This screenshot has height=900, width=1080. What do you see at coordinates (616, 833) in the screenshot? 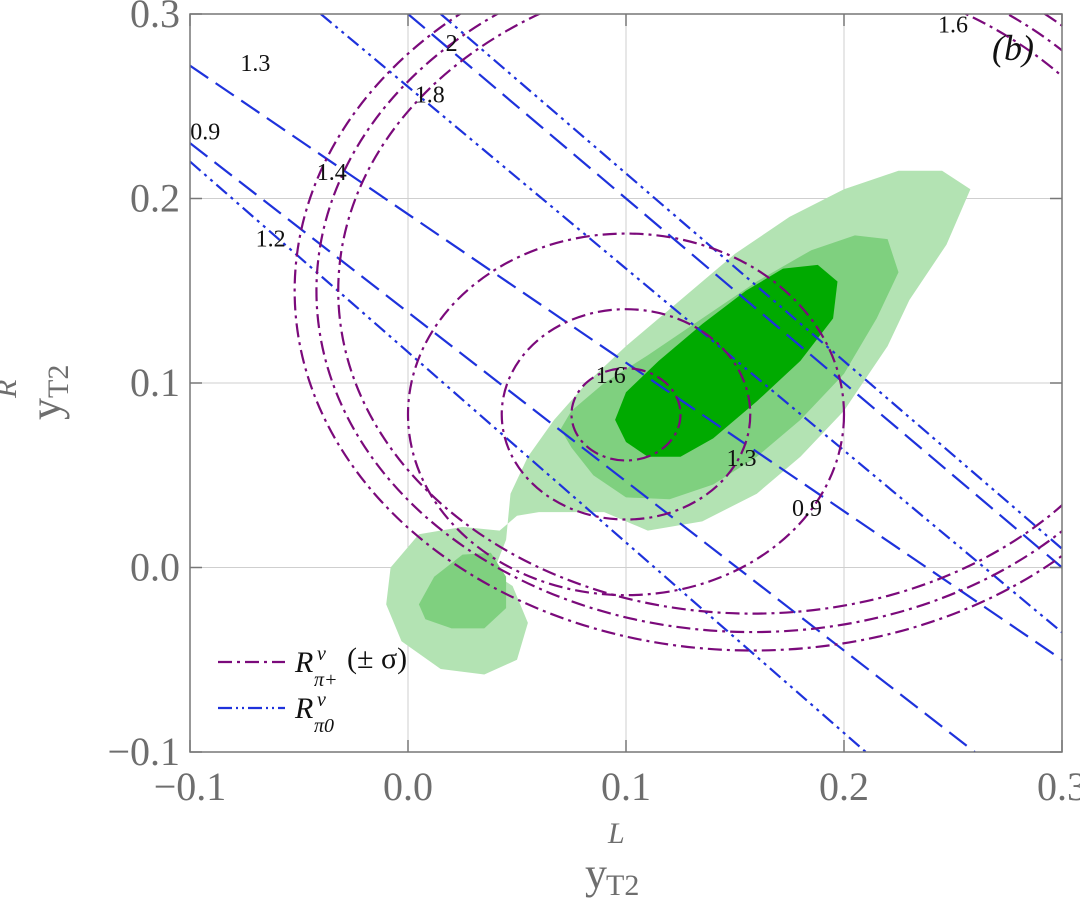
I see `svg-text: L` at bounding box center [616, 833].